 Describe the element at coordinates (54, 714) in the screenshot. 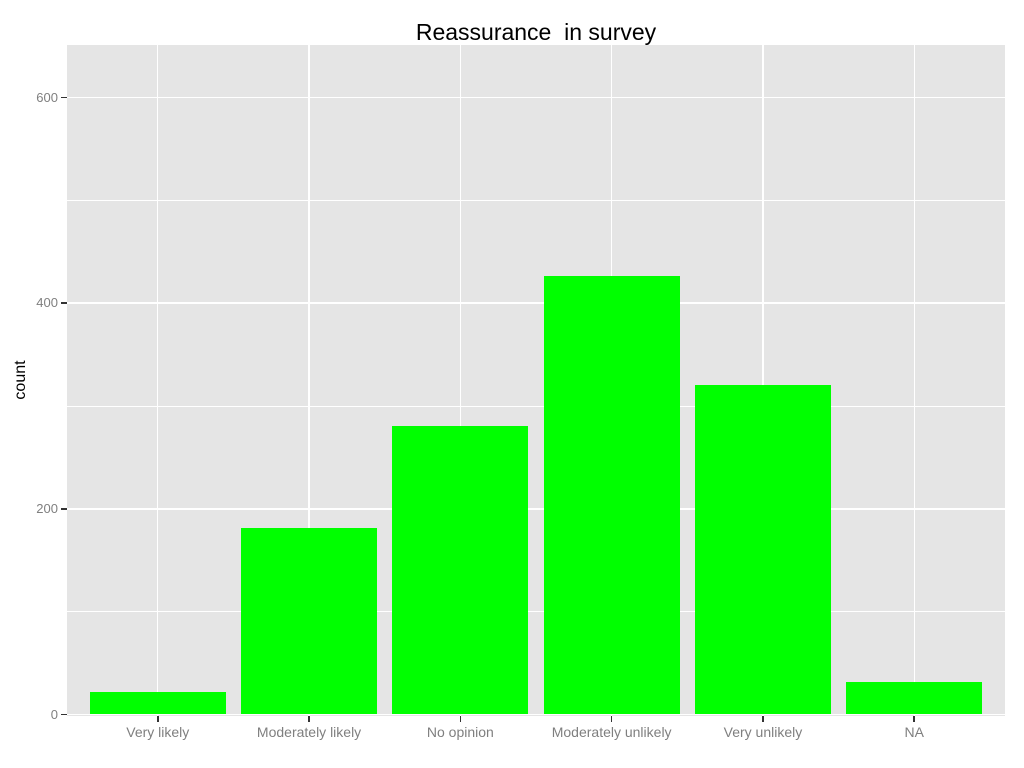

I see `y-tick-label: 0` at that location.